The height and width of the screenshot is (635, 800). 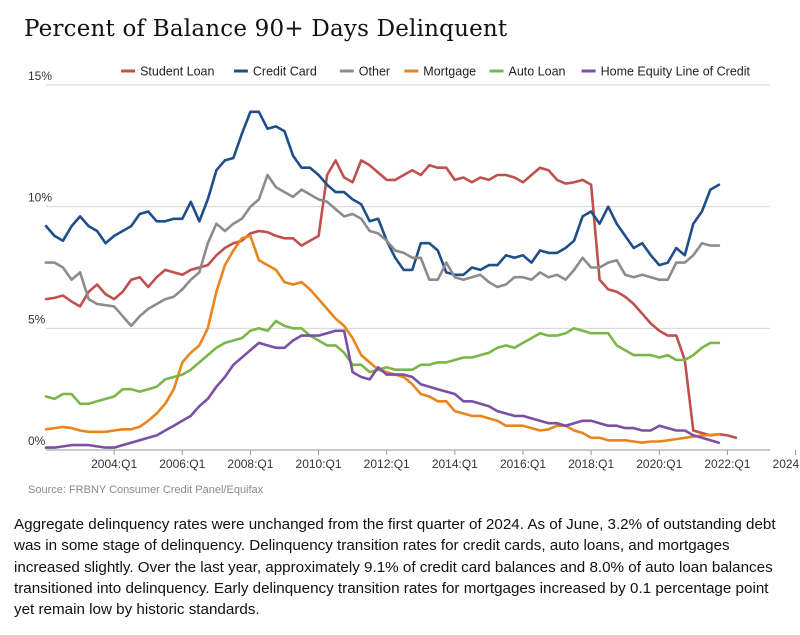 What do you see at coordinates (382, 362) in the screenshot?
I see `series-line-auto-loan` at bounding box center [382, 362].